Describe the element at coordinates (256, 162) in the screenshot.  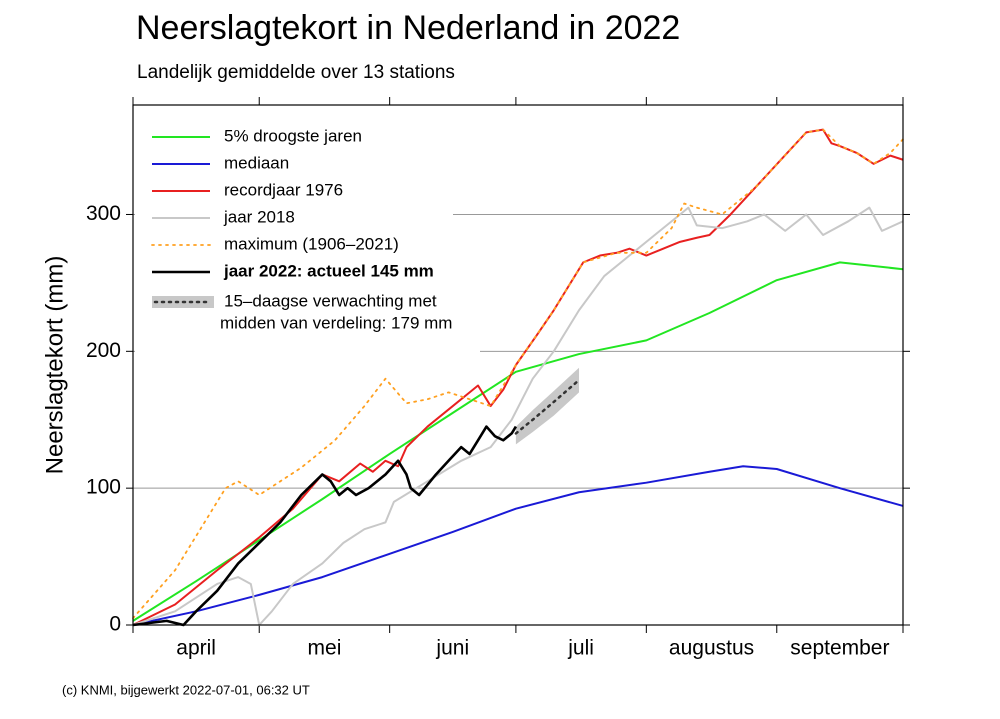
I see `legend-label: mediaan` at that location.